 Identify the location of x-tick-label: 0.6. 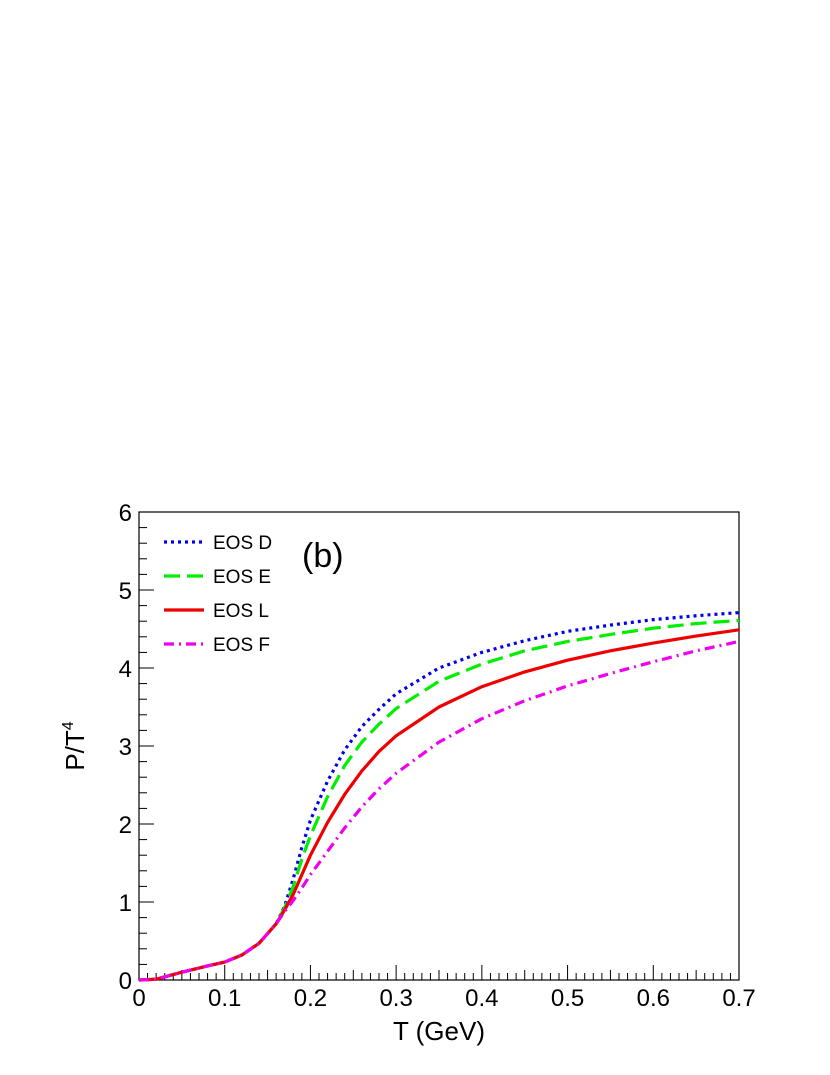
(653, 998).